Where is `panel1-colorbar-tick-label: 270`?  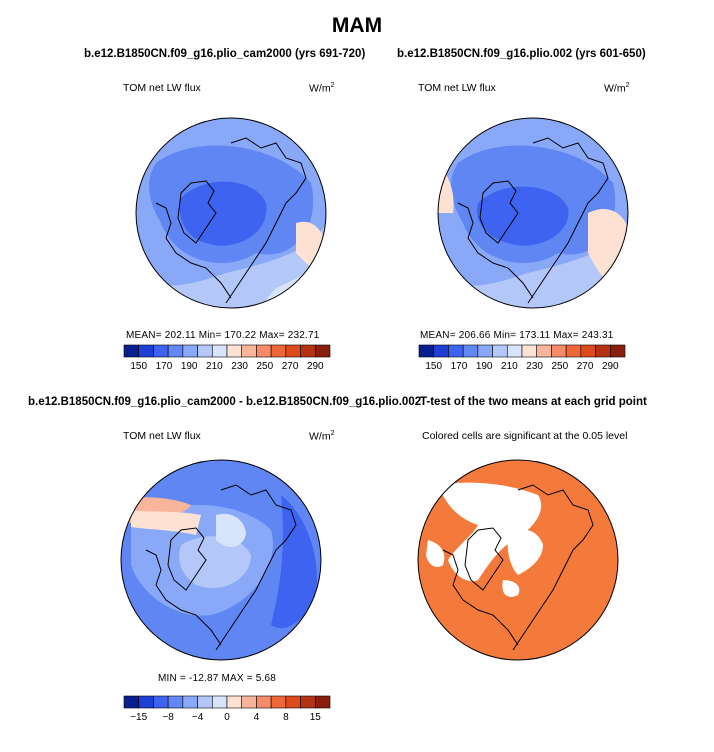 panel1-colorbar-tick-label: 270 is located at coordinates (290, 366).